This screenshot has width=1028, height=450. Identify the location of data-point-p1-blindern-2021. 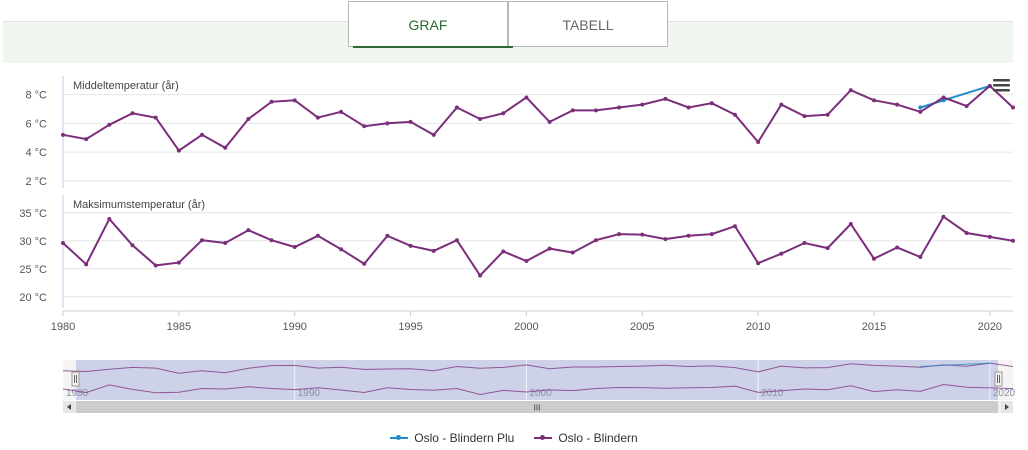
(1013, 107).